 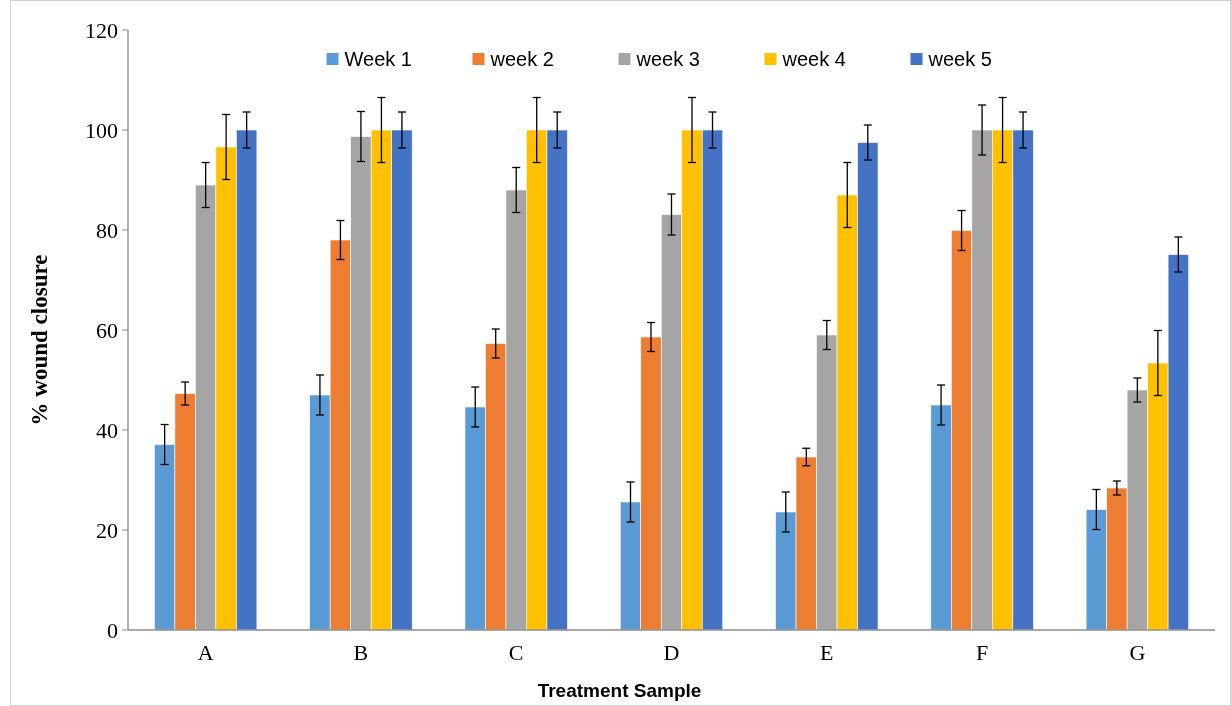 I want to click on y-axis-title: % wound closure, so click(x=39, y=340).